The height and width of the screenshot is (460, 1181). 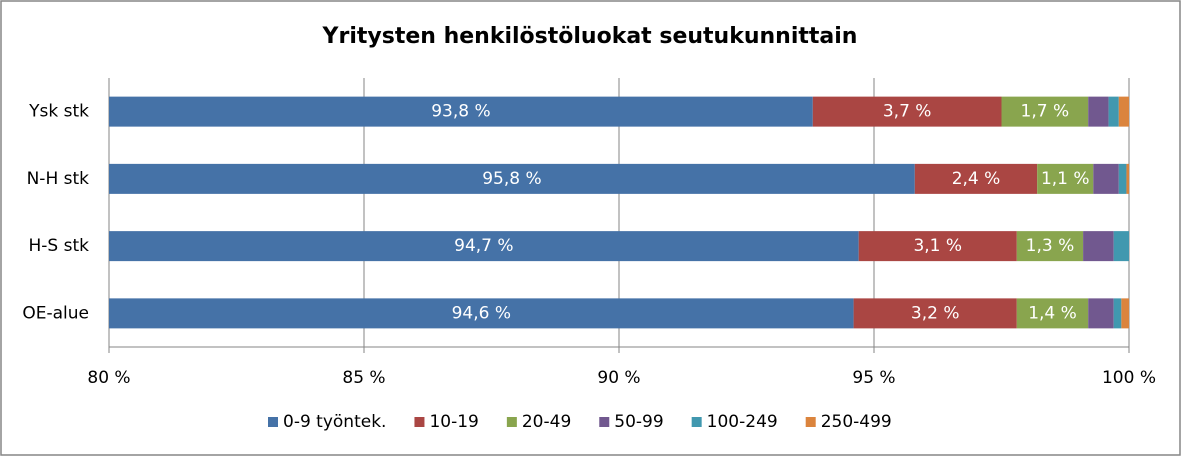 I want to click on value-label: 94,6 %, so click(x=481, y=313).